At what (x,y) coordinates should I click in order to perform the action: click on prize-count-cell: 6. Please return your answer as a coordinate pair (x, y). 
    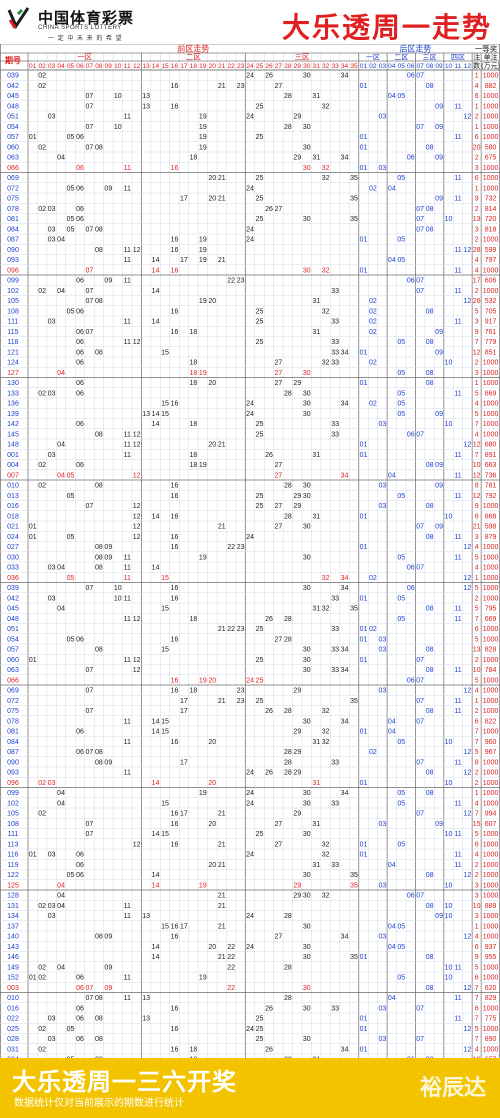
    Looking at the image, I should click on (477, 629).